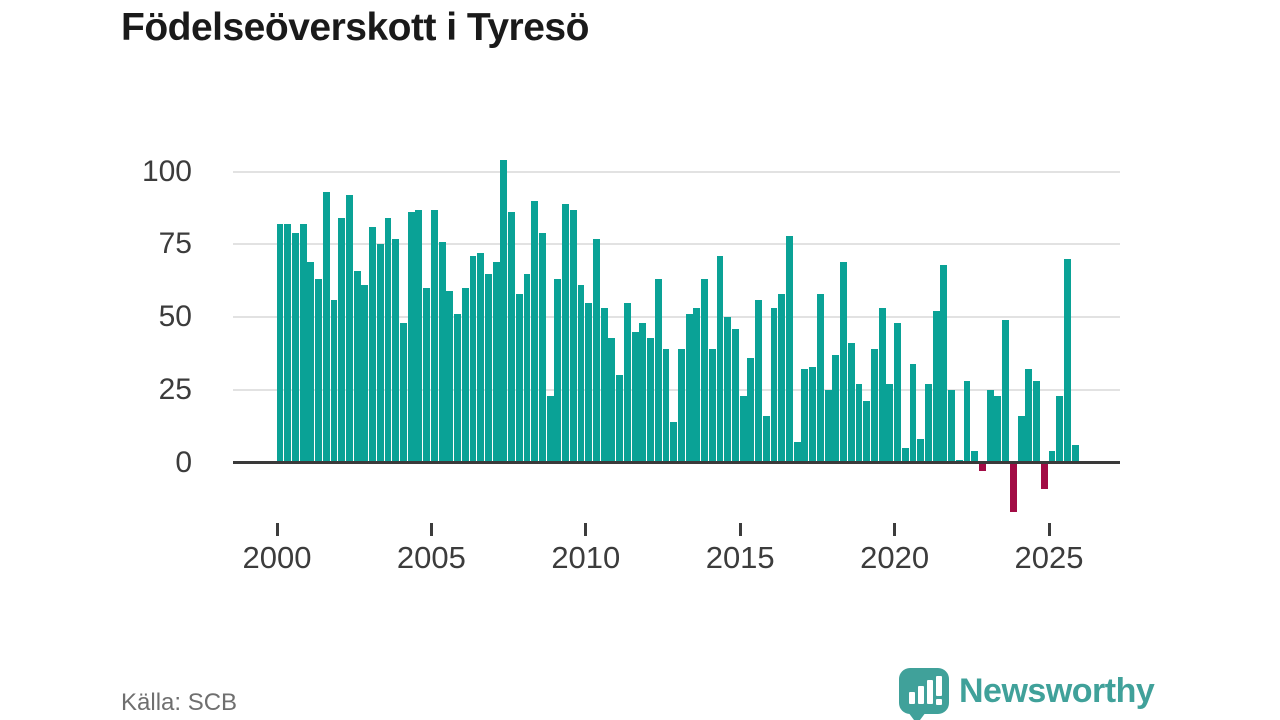 The height and width of the screenshot is (720, 1280). Describe the element at coordinates (1052, 456) in the screenshot. I see `bar-2025q1` at that location.